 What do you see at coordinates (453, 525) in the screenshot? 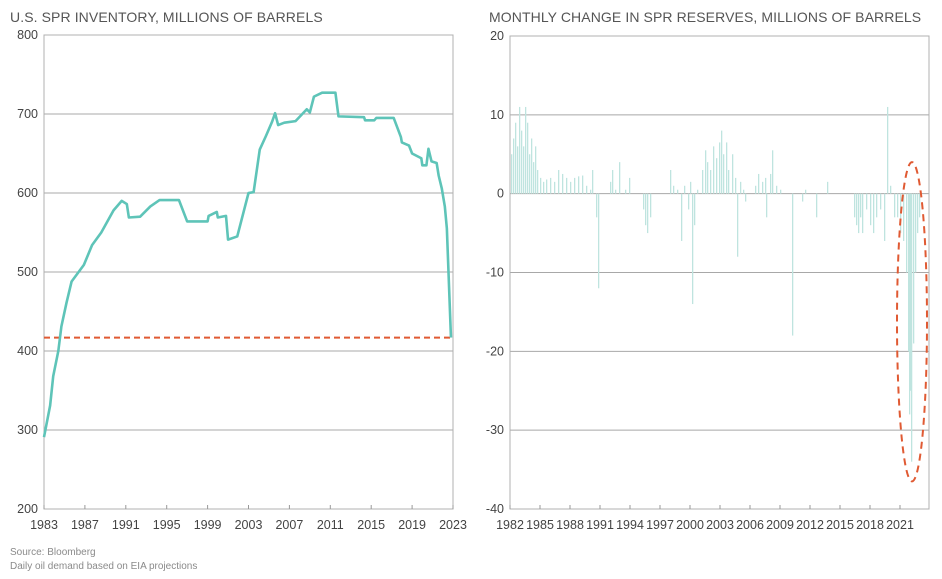
I see `x-tick-label: 2023` at bounding box center [453, 525].